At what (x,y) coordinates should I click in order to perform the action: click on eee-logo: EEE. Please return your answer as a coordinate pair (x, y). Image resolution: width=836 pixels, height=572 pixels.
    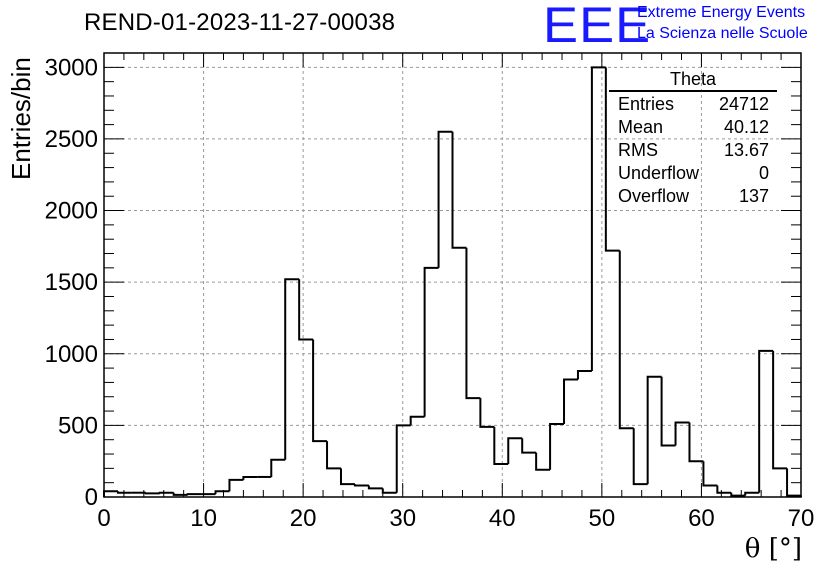
    Looking at the image, I should click on (597, 26).